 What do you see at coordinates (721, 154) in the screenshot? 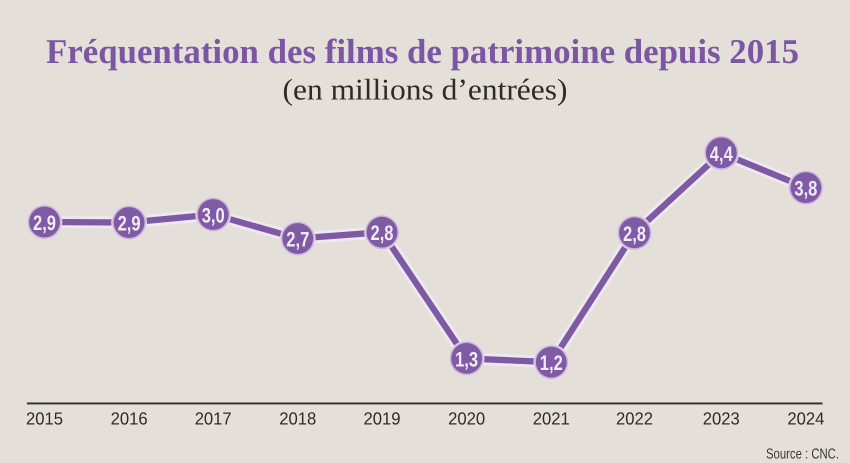
I see `svg-text: 4,4` at bounding box center [721, 154].